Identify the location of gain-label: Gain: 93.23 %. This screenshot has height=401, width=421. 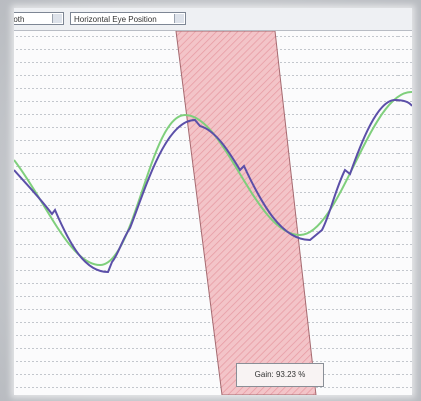
(280, 375).